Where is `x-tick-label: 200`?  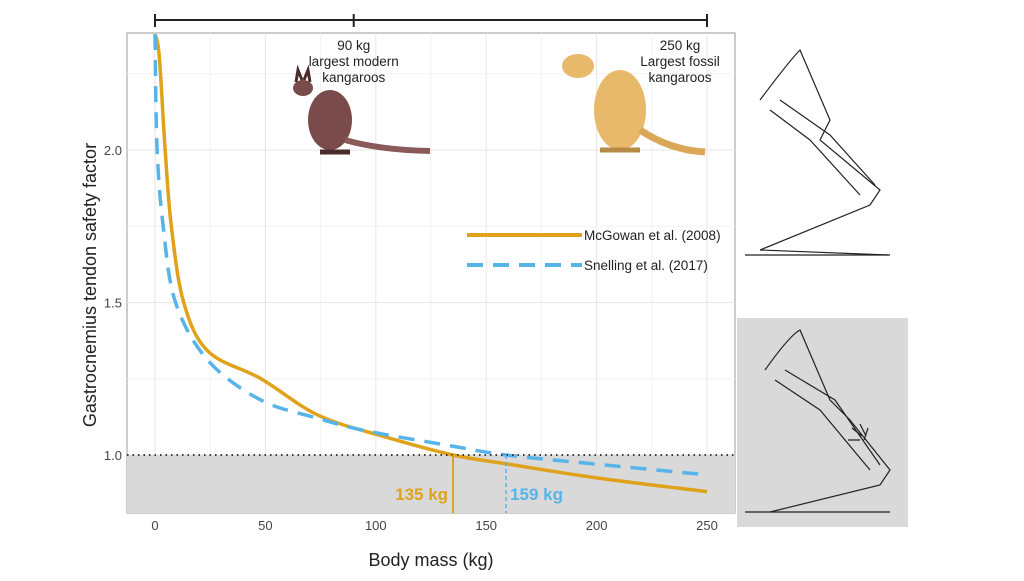
x-tick-label: 200 is located at coordinates (597, 525).